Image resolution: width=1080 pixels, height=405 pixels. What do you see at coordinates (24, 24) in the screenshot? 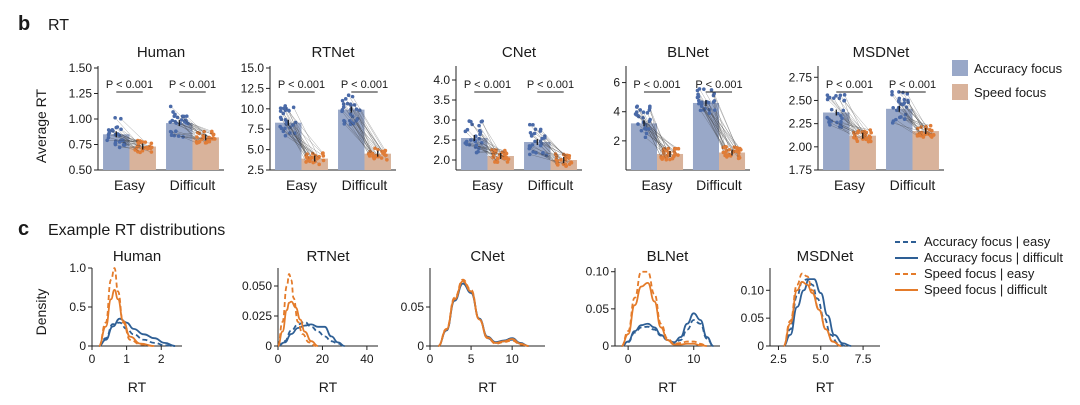
I see `panel-b-letter: b` at bounding box center [24, 24].